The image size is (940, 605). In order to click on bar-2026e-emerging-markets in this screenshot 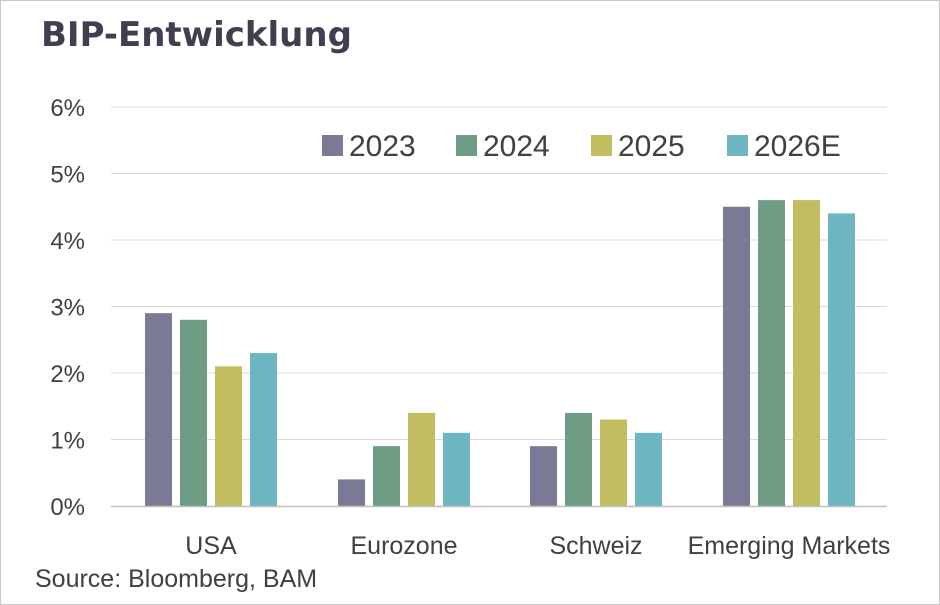, I will do `click(841, 359)`.